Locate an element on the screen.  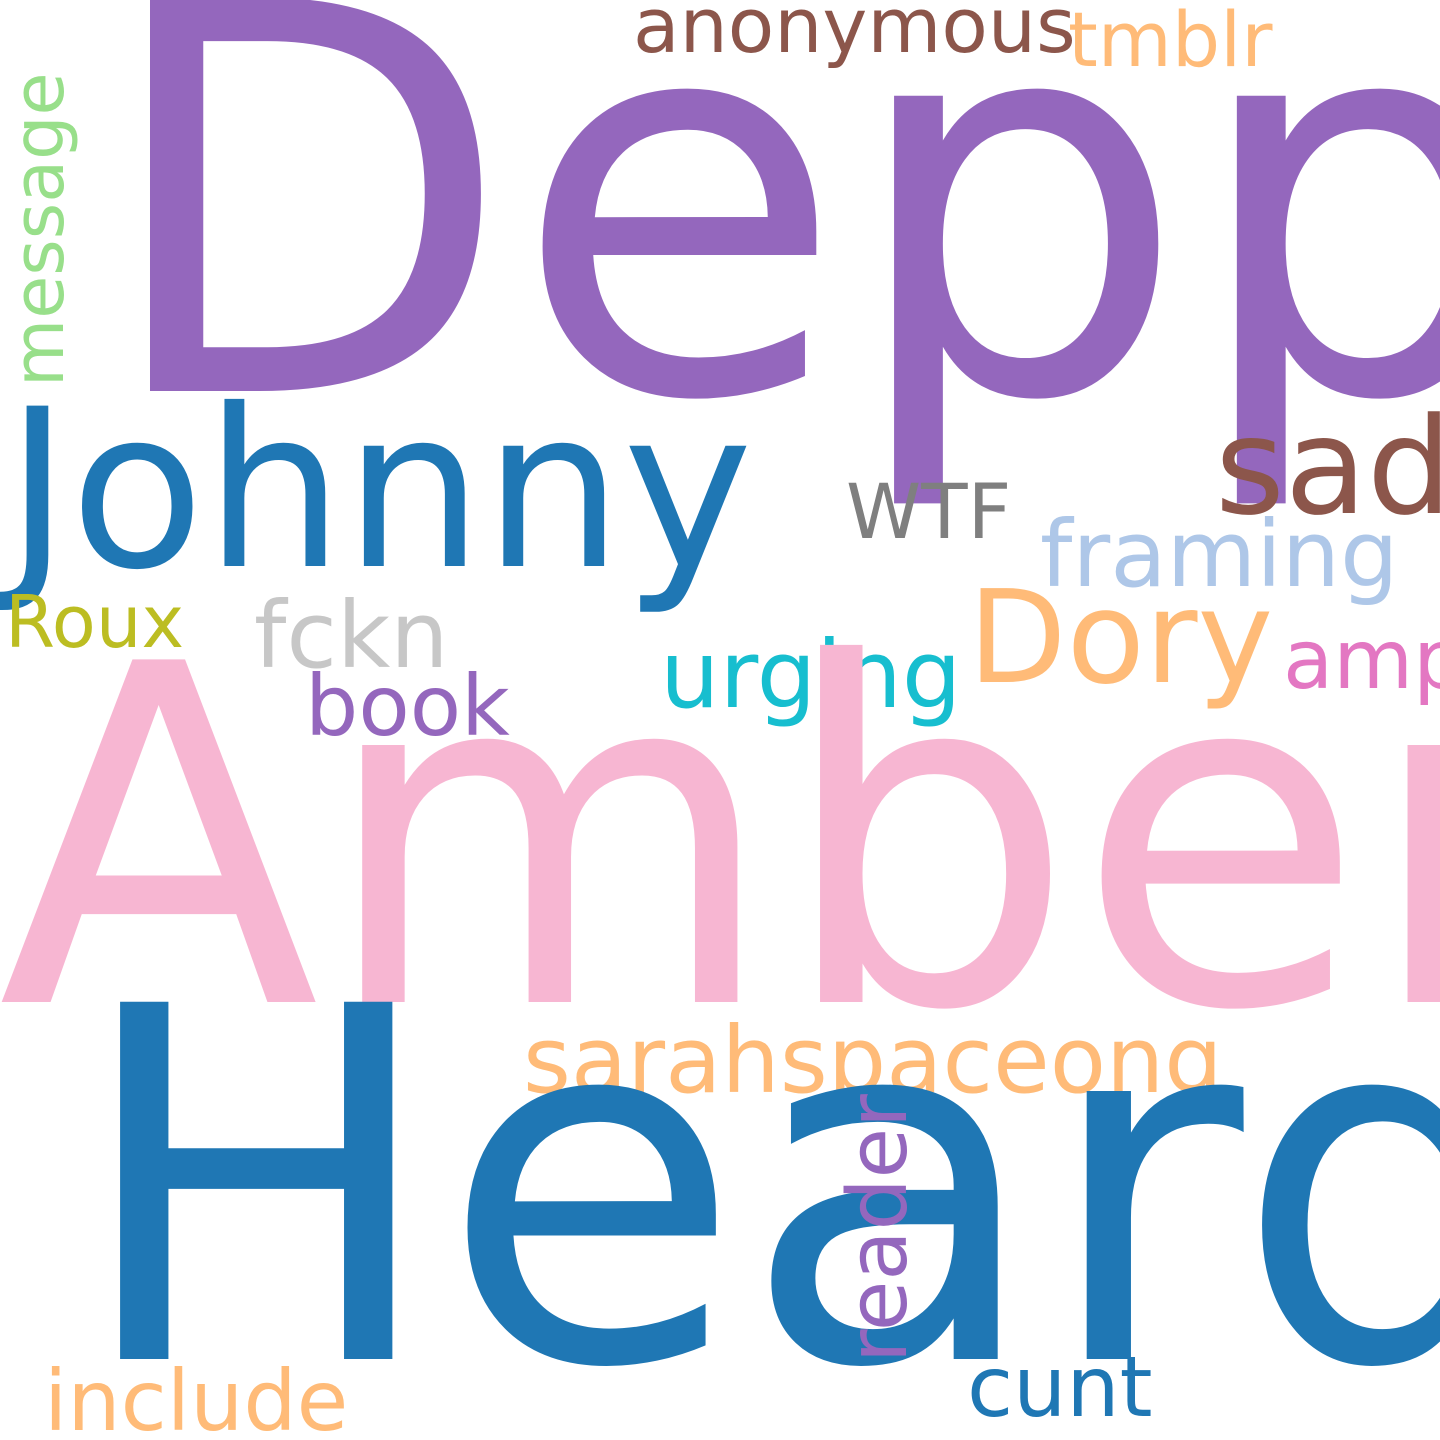
word-urging: urging is located at coordinates (811, 675).